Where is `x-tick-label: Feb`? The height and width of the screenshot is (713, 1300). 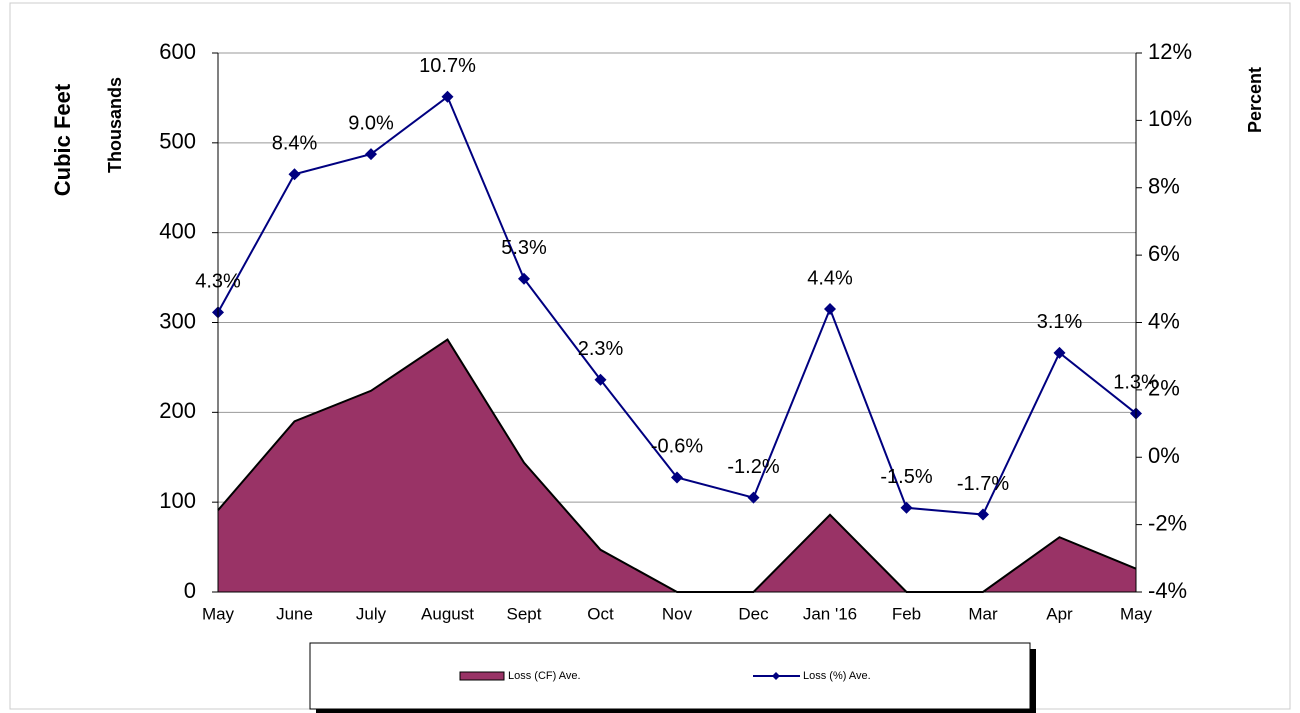 x-tick-label: Feb is located at coordinates (906, 613).